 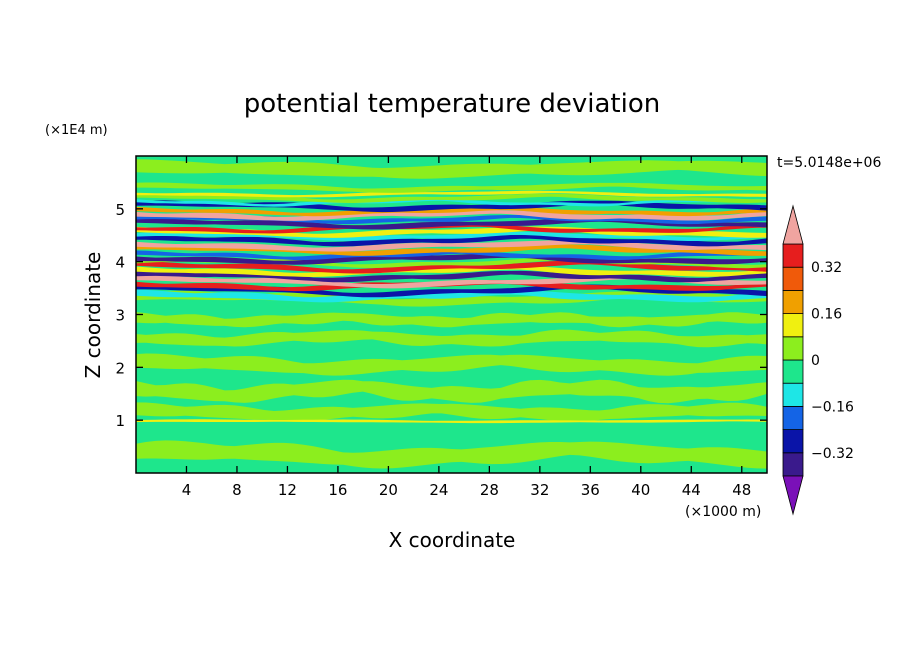 I want to click on colorbar: 0.32 0.16 0 −0.16 −0.32, so click(x=818, y=360).